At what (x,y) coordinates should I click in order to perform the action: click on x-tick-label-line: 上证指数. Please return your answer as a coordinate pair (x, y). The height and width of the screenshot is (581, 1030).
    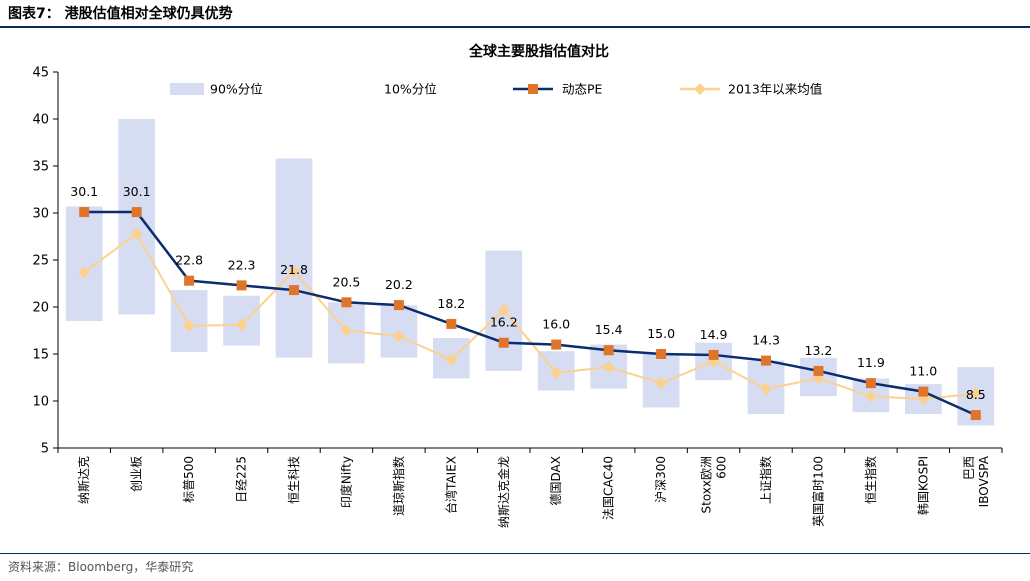
    Looking at the image, I should click on (765, 480).